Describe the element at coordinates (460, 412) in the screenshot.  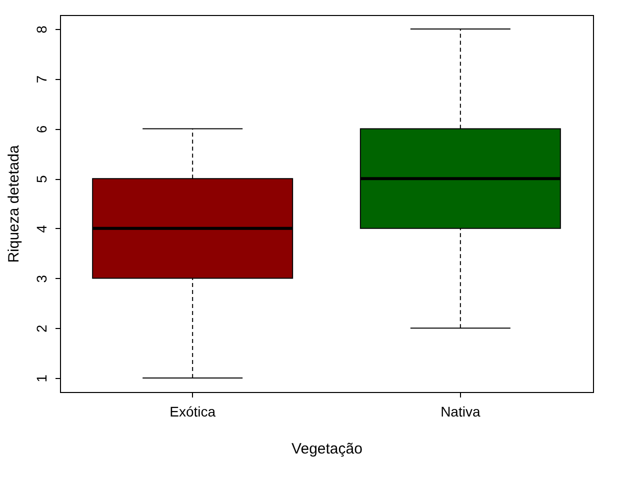
I see `x-tick-label: Nativa` at that location.